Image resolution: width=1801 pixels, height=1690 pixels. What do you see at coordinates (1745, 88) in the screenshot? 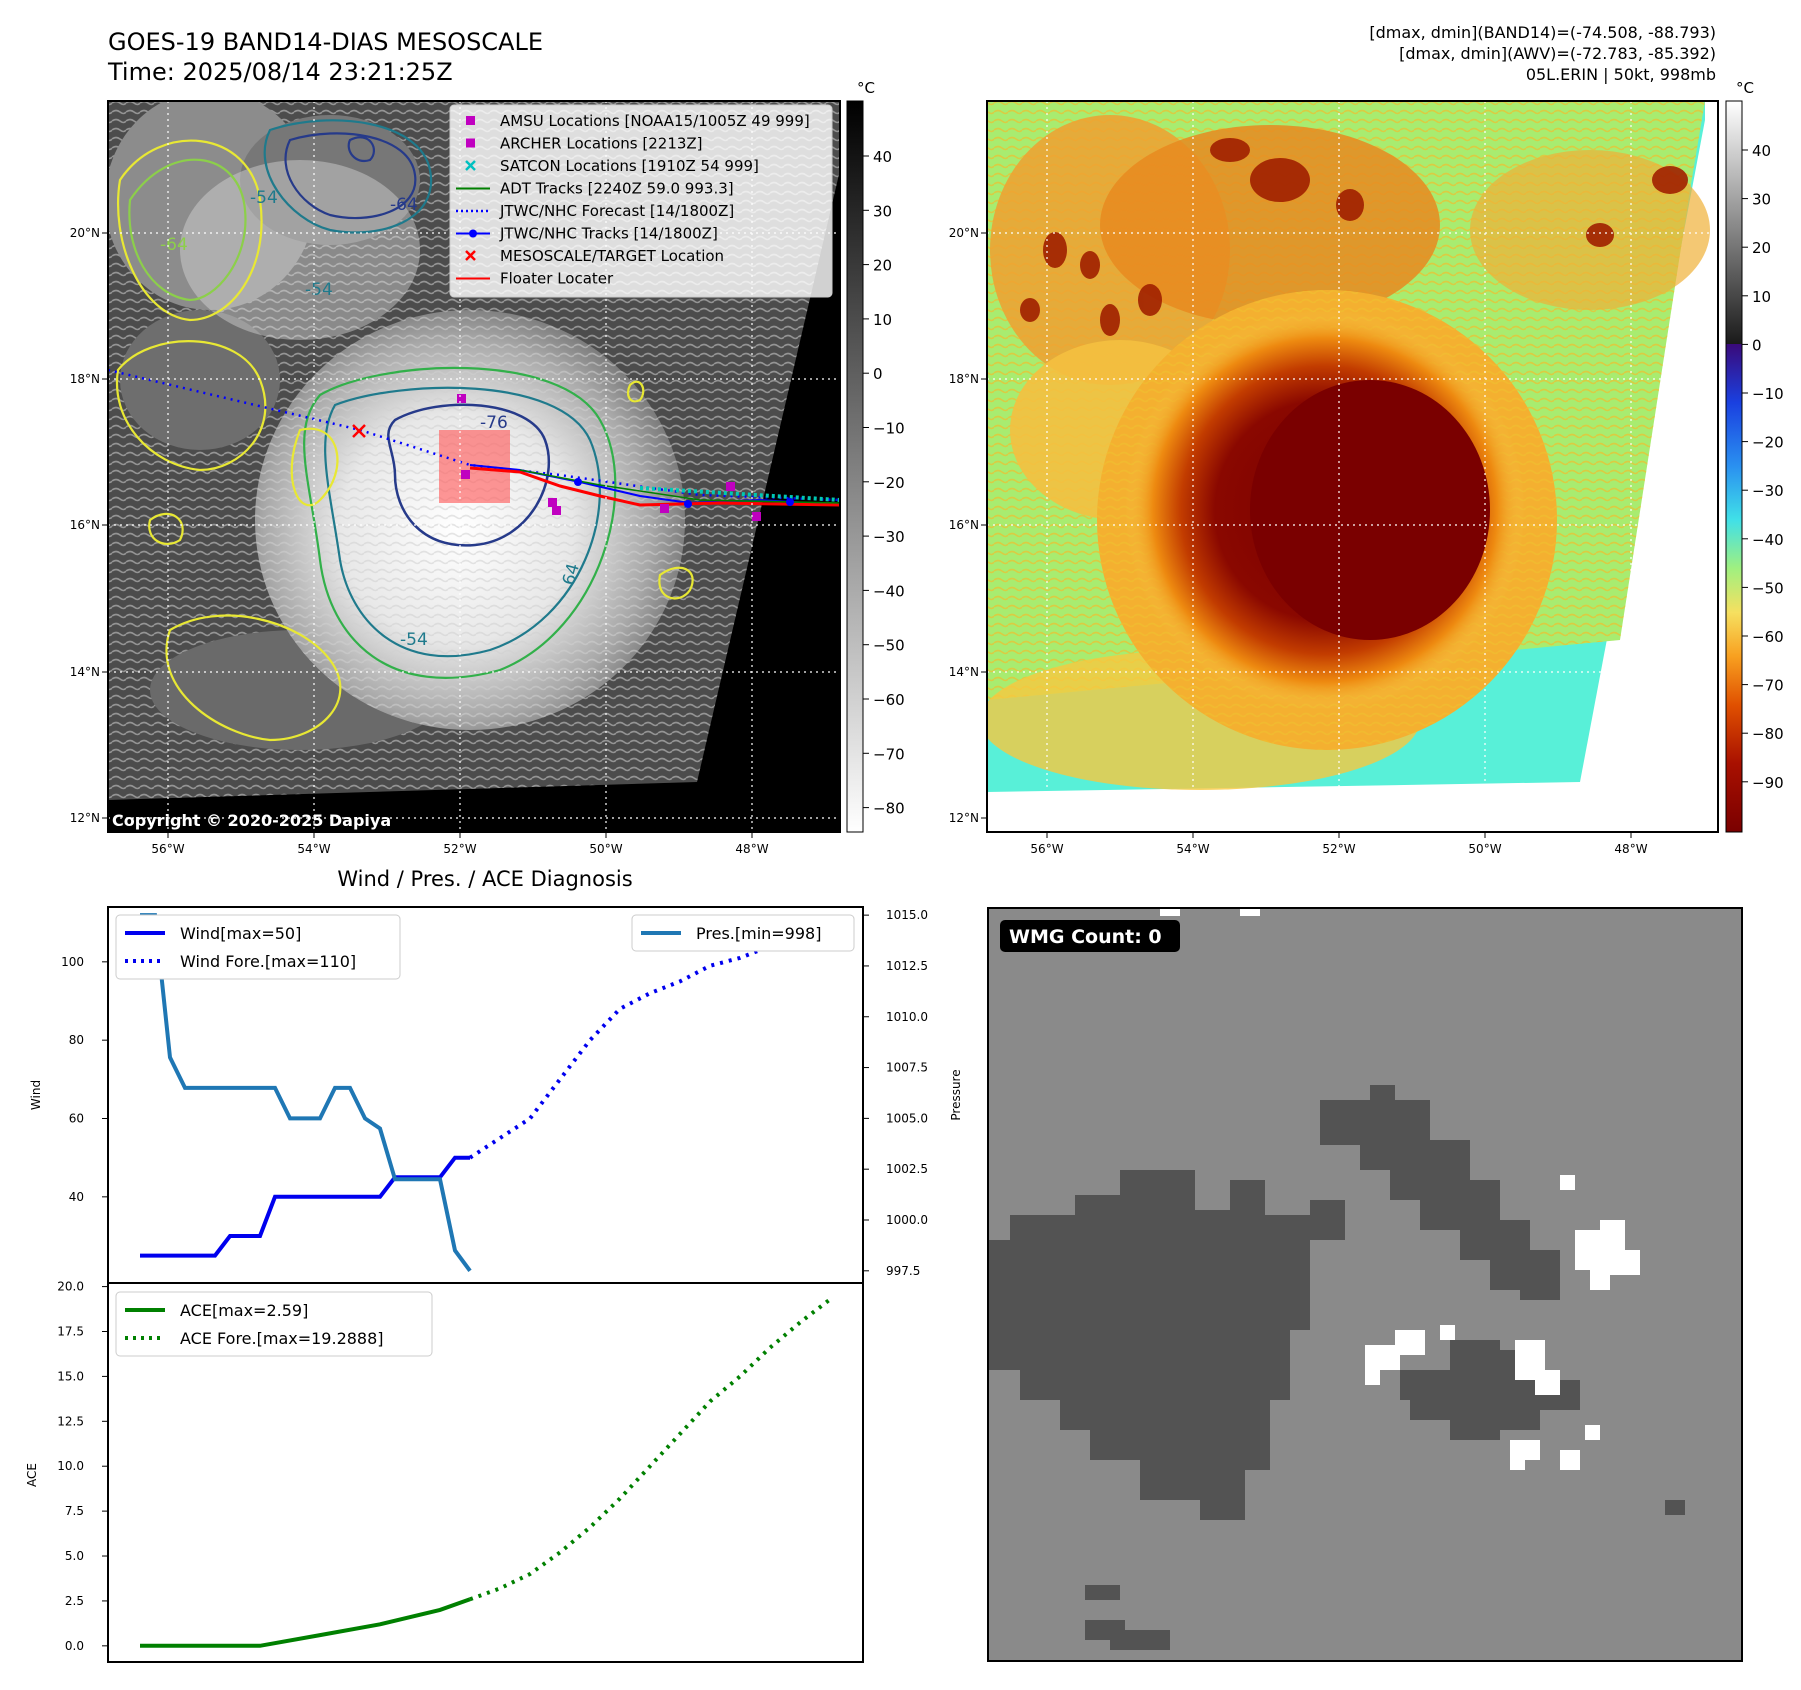
I see `colorbar-awv-unit: °C` at bounding box center [1745, 88].